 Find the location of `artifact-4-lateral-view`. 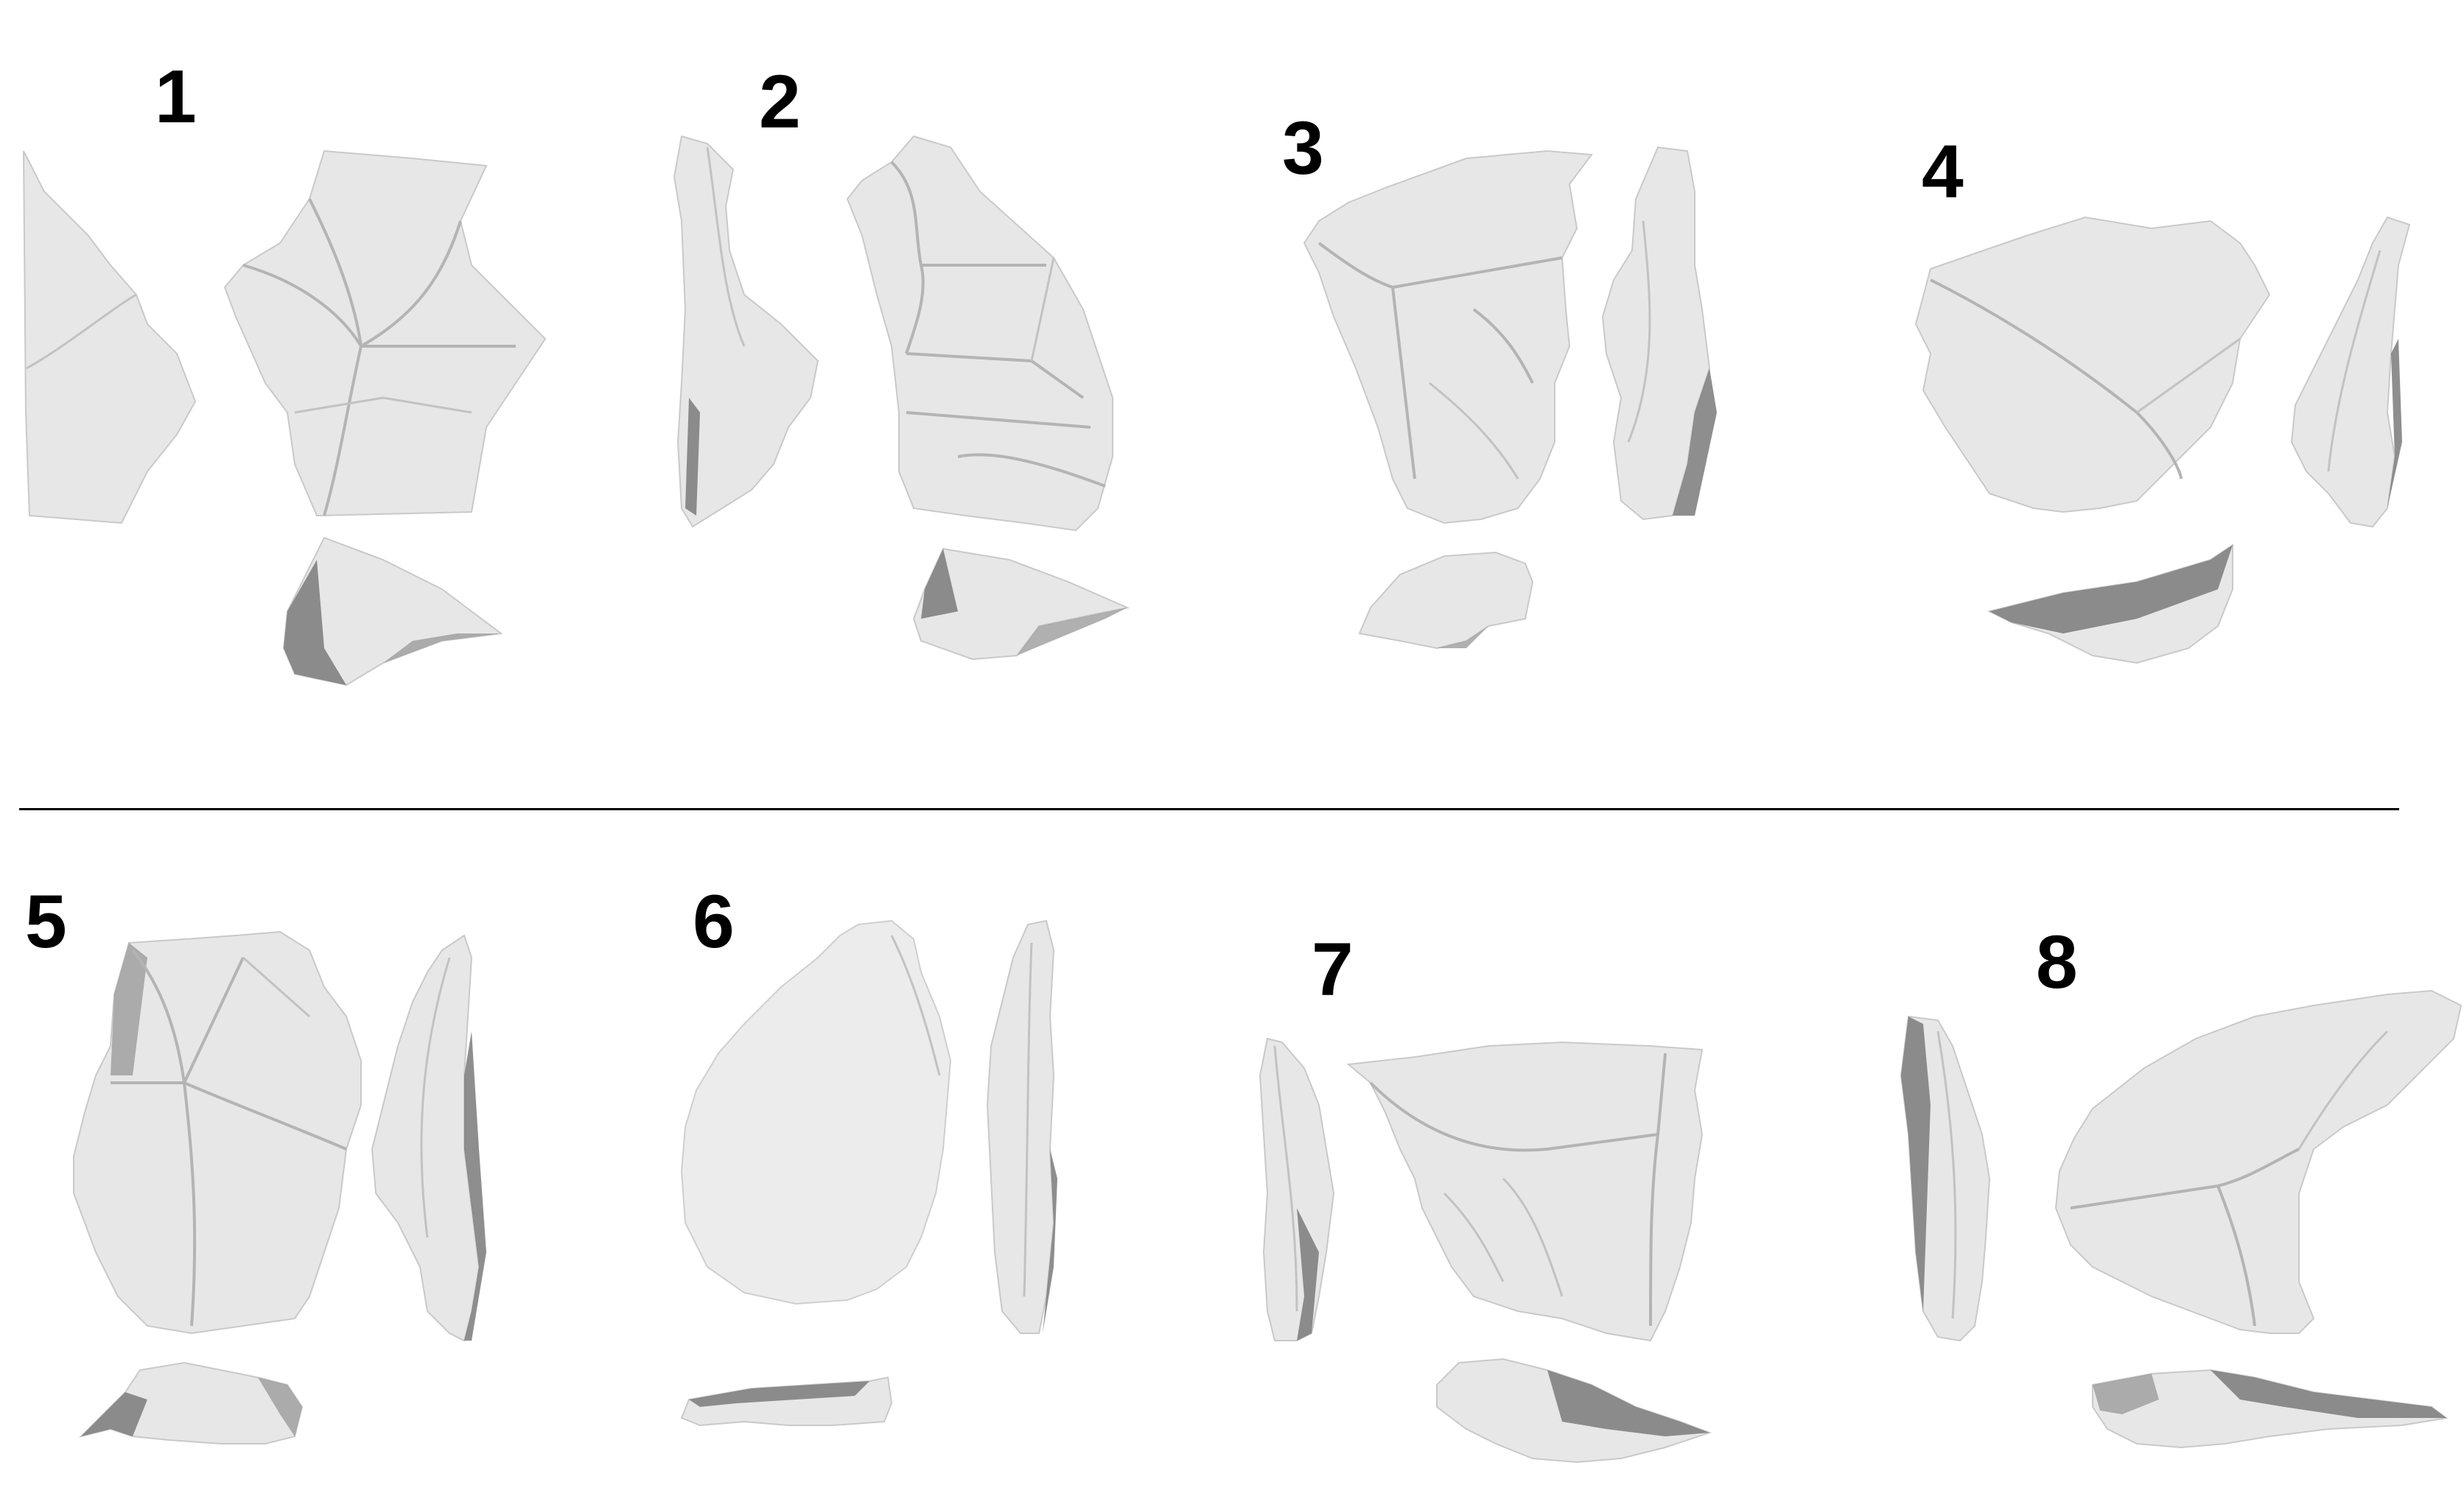

artifact-4-lateral-view is located at coordinates (2350, 372).